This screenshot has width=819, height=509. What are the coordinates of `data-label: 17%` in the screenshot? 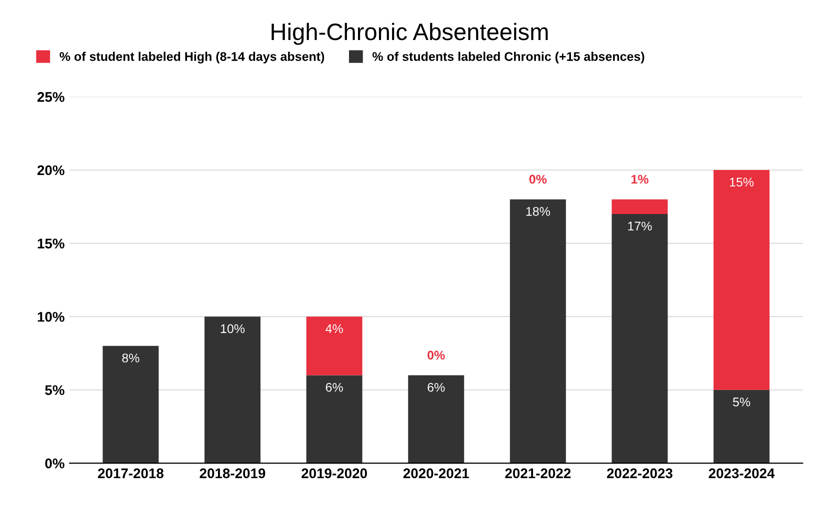 It's located at (640, 226).